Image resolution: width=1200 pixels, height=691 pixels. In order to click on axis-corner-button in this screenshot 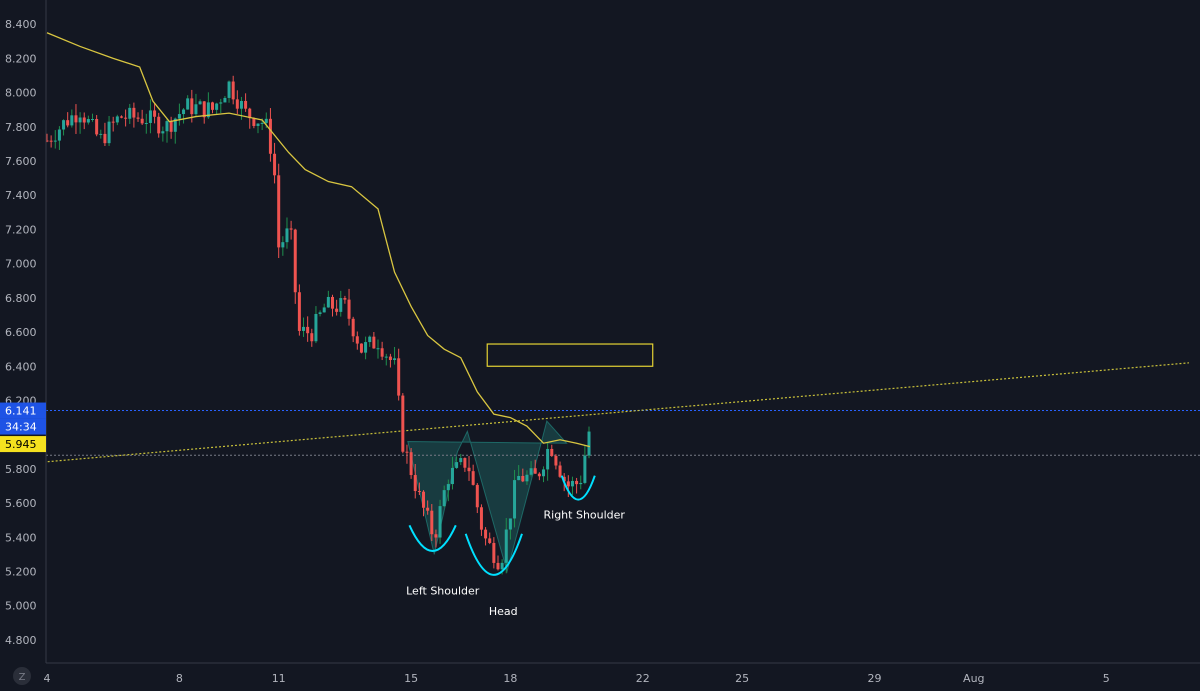, I will do `click(22, 676)`.